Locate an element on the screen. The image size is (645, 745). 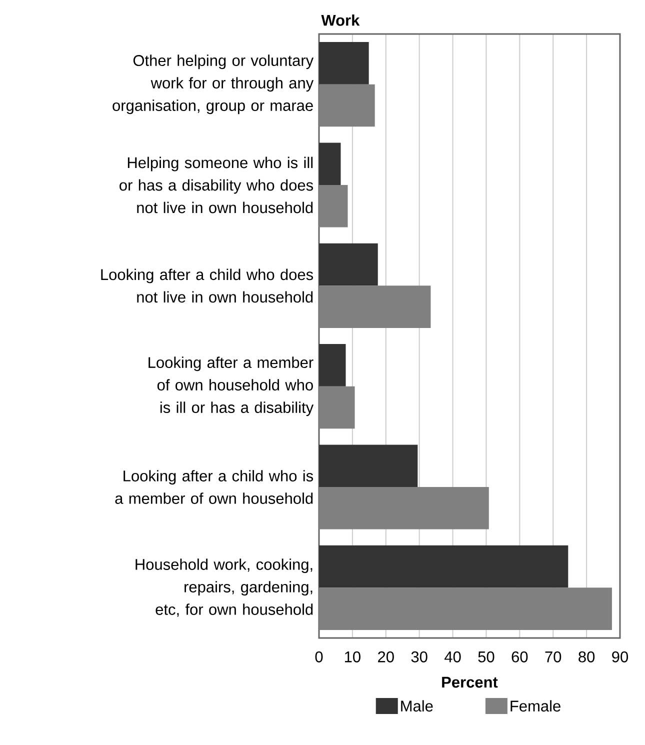
x-tick-label: 70 is located at coordinates (553, 656).